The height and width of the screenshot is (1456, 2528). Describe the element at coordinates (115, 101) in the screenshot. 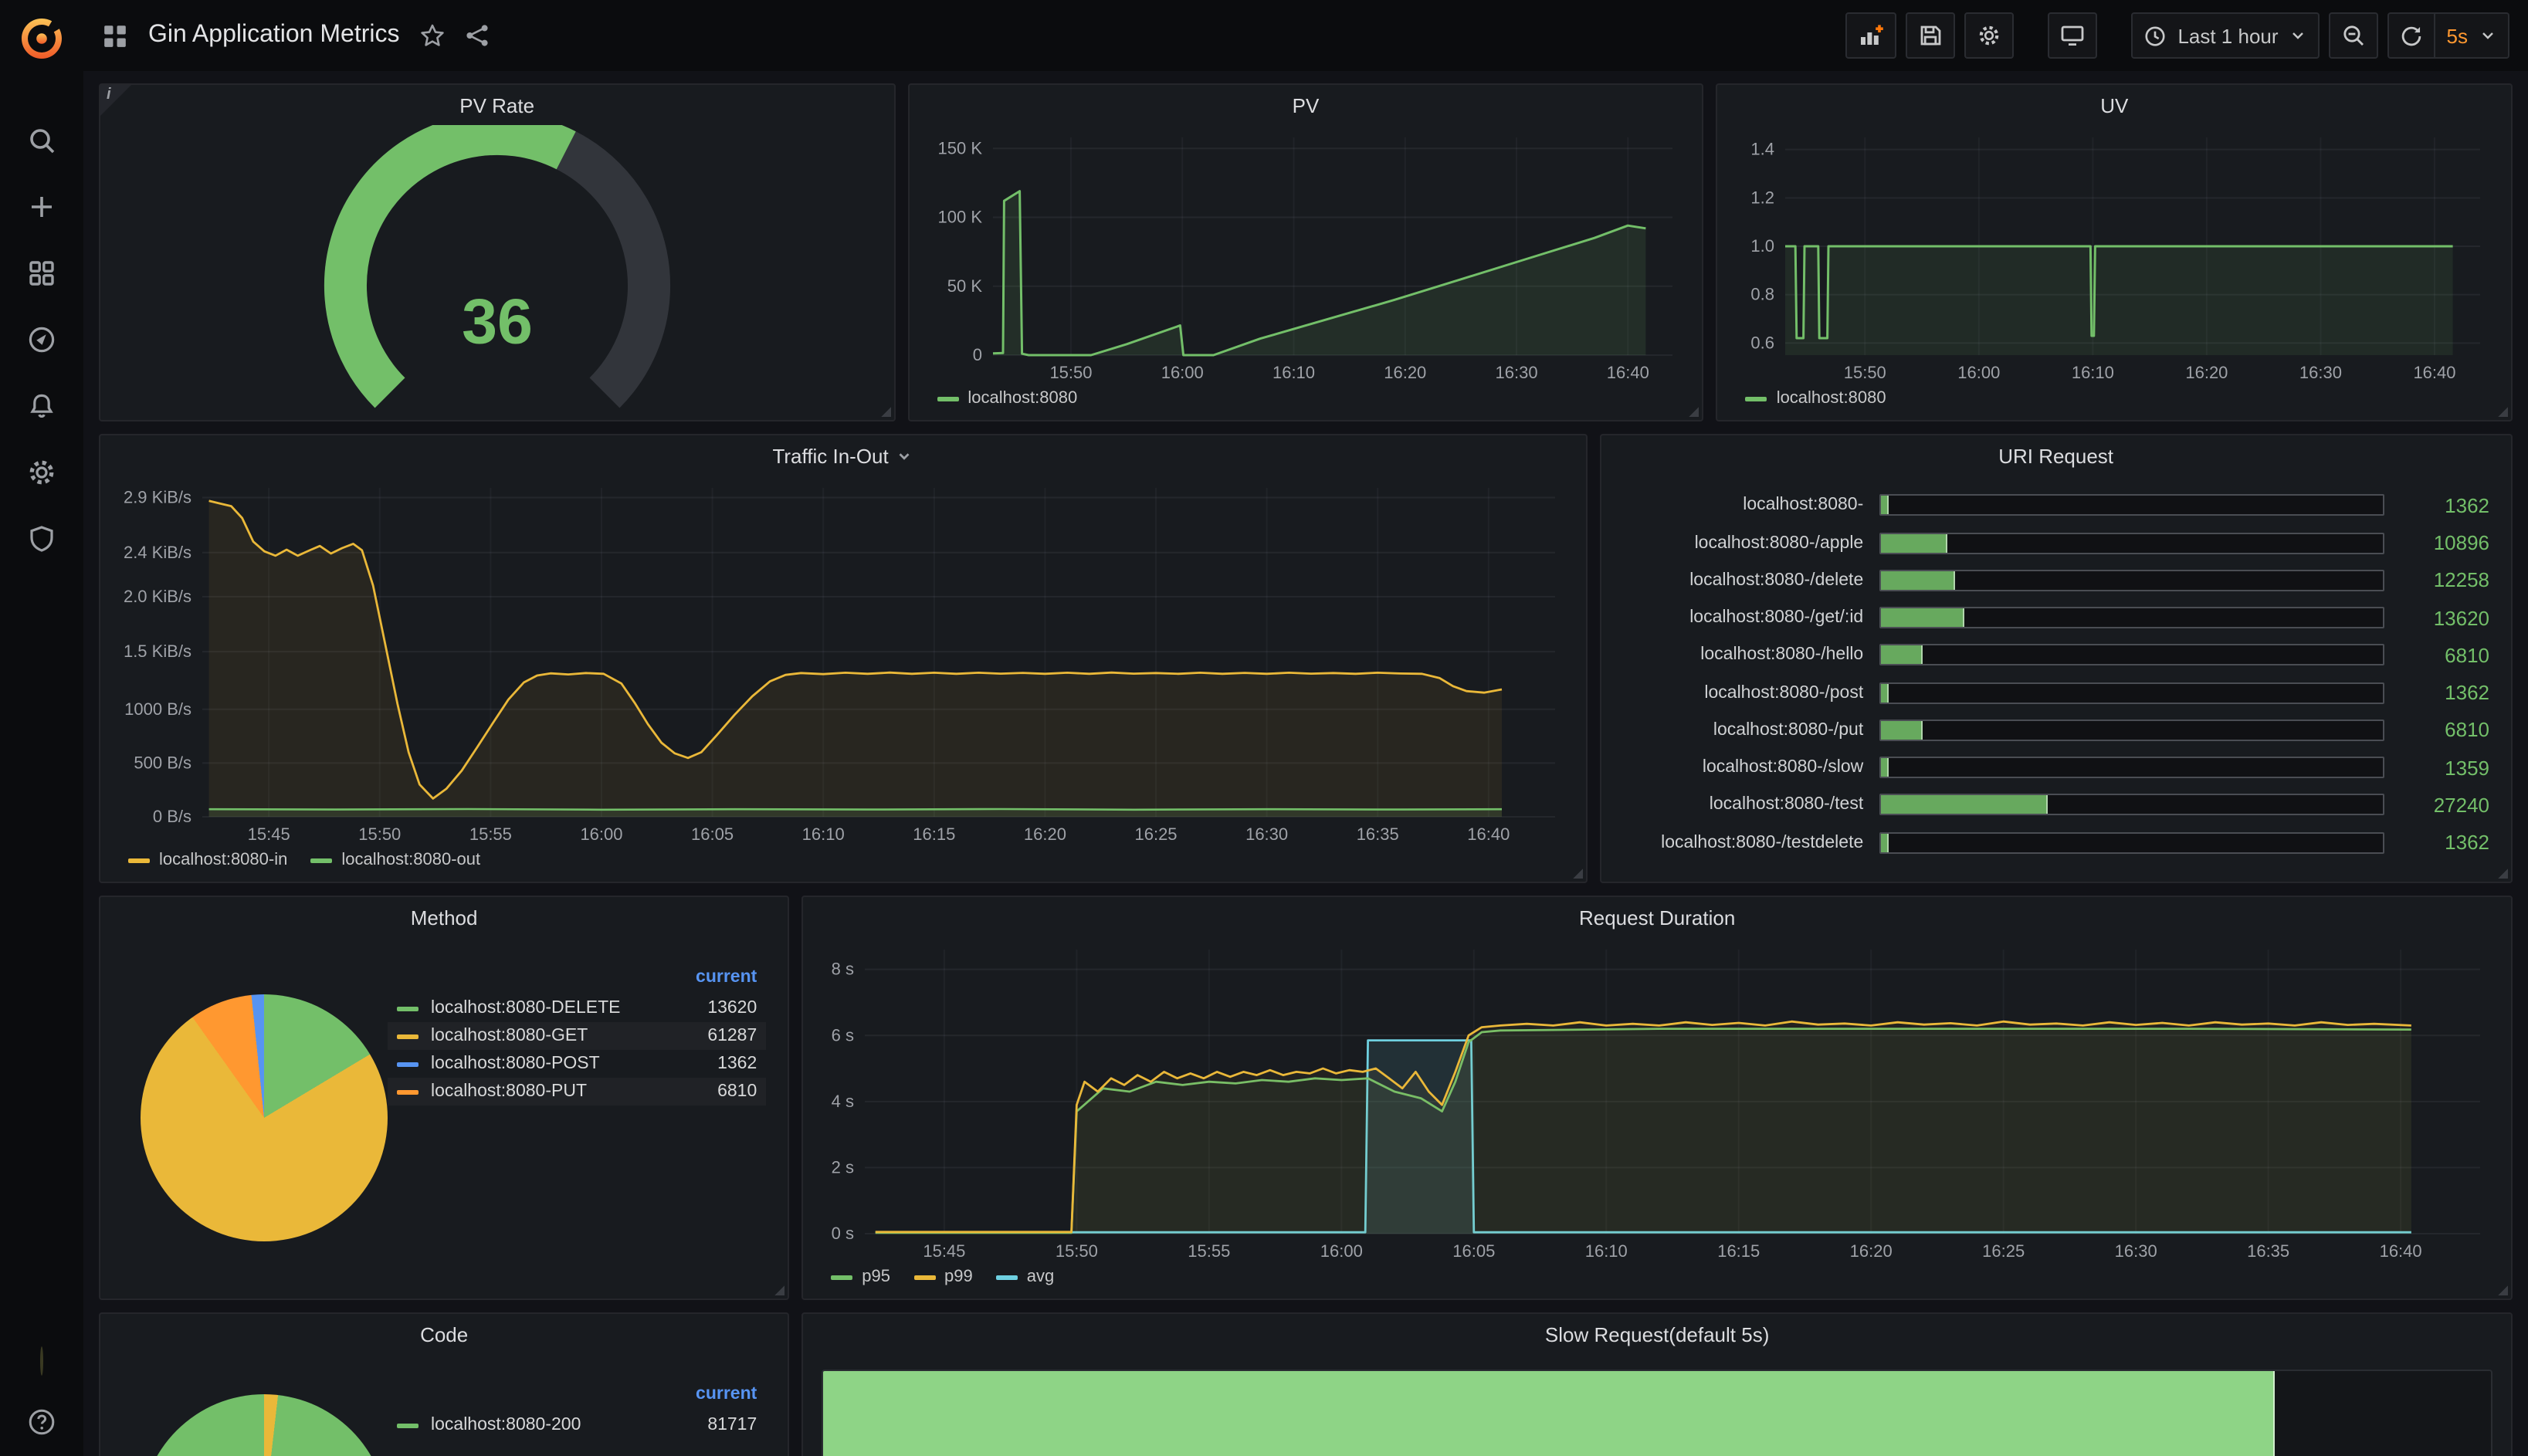

I see `panel-info-icon: i` at that location.